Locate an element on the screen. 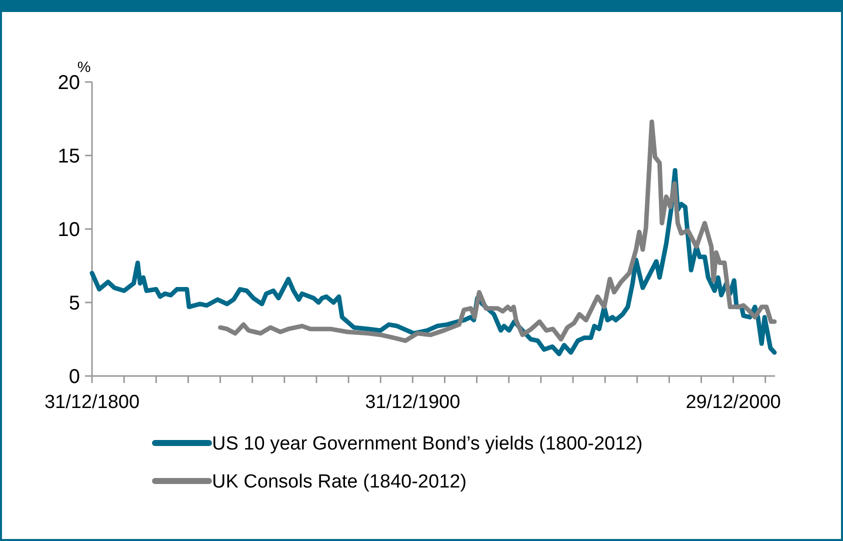 This screenshot has width=843, height=541. y-tick-label: 15 is located at coordinates (69, 157).